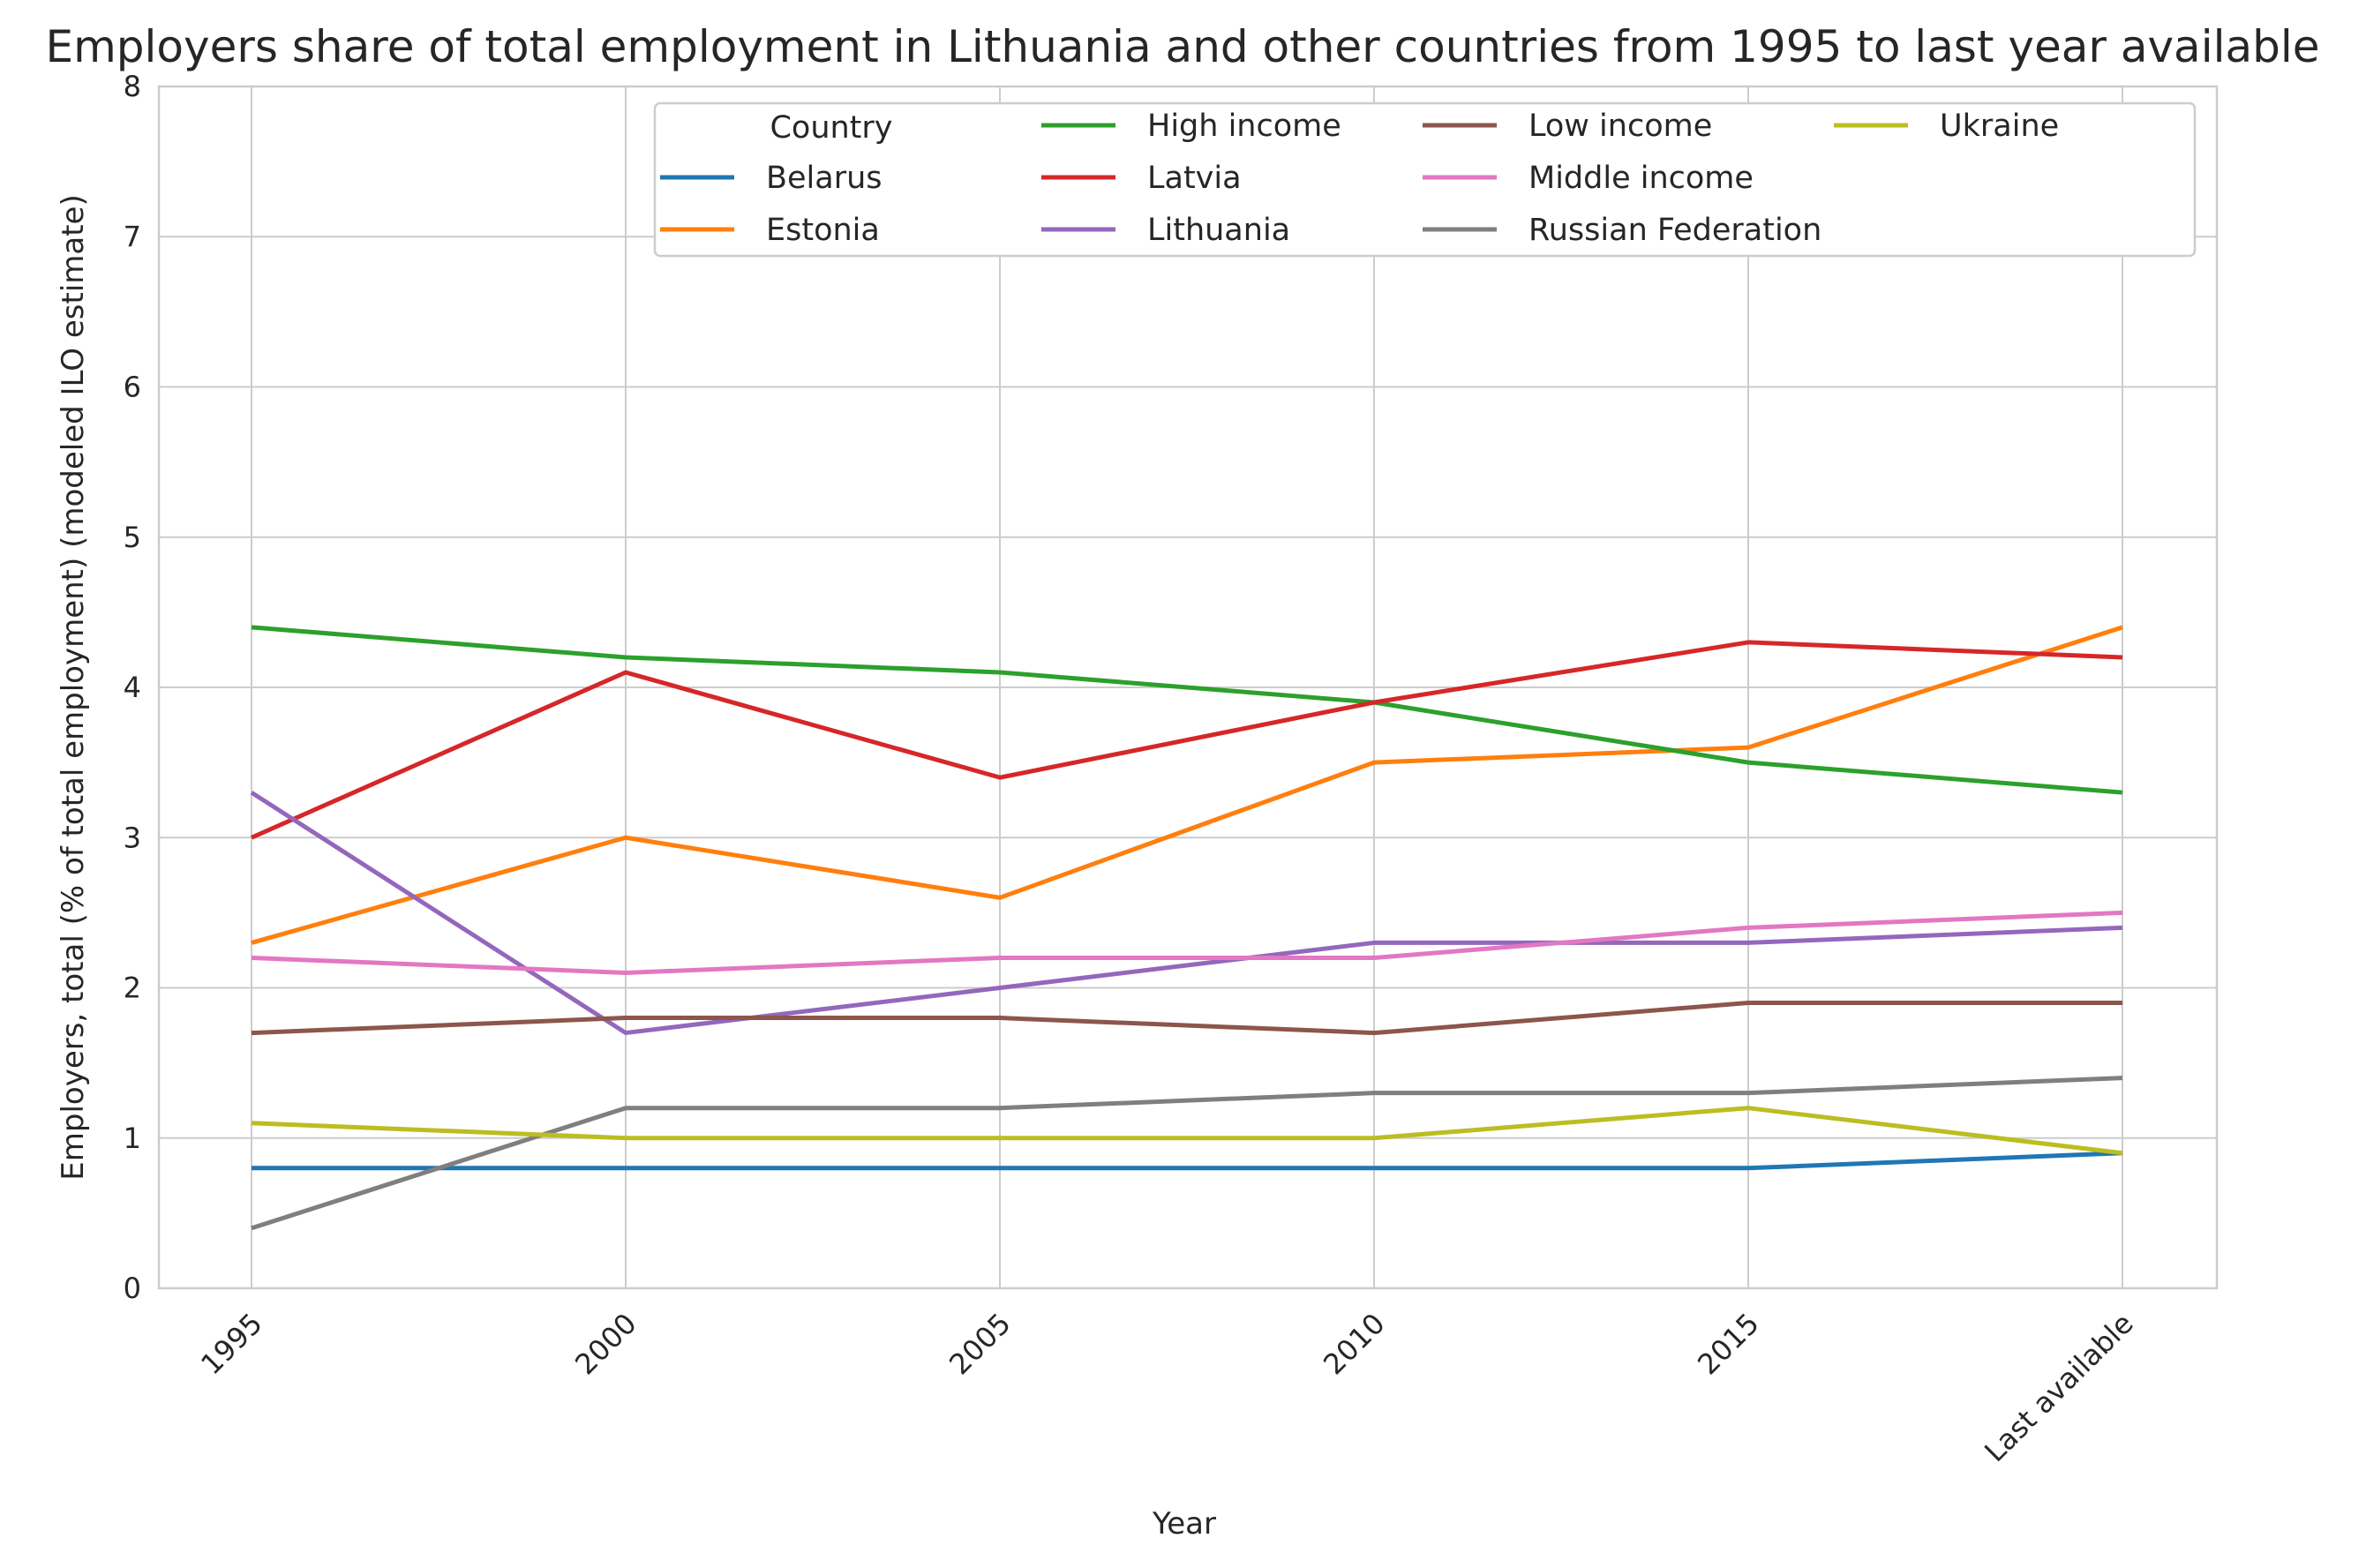  Describe the element at coordinates (132, 988) in the screenshot. I see `y-tick-label-2: 2` at that location.